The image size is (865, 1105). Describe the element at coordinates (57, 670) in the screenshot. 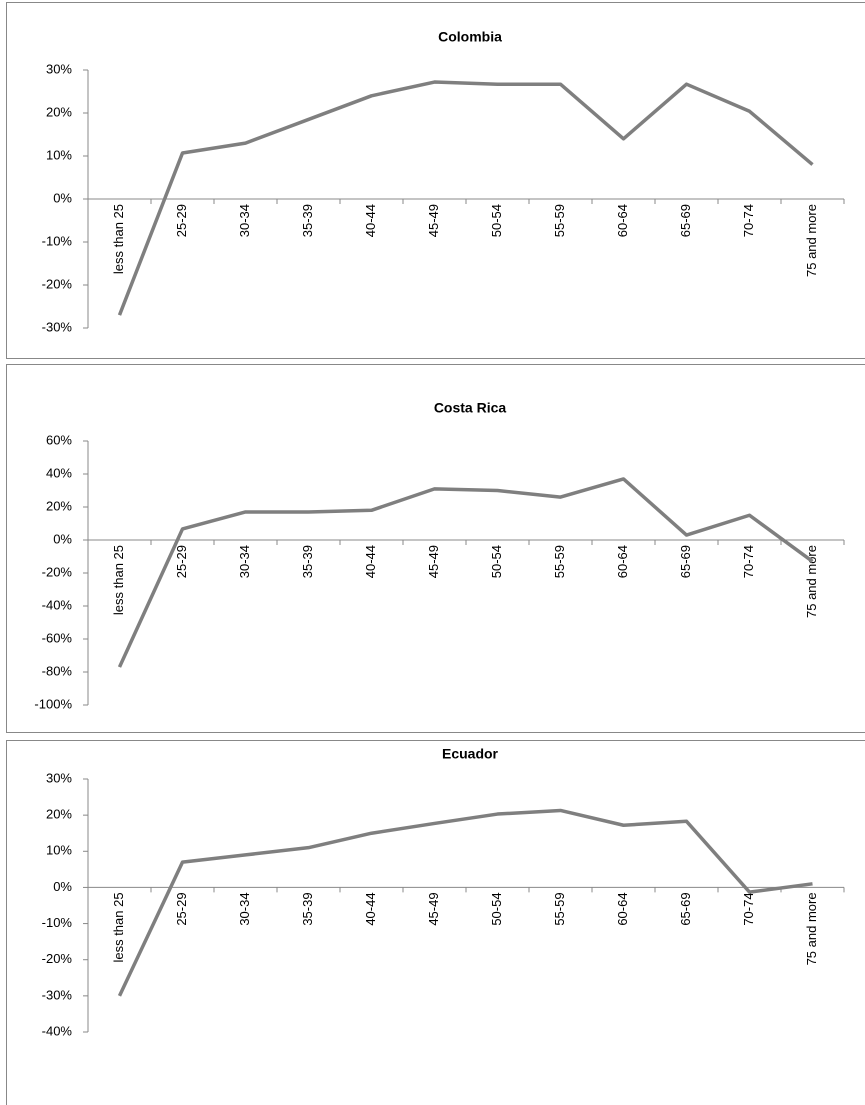

I see `y-tick-label: -80%` at that location.